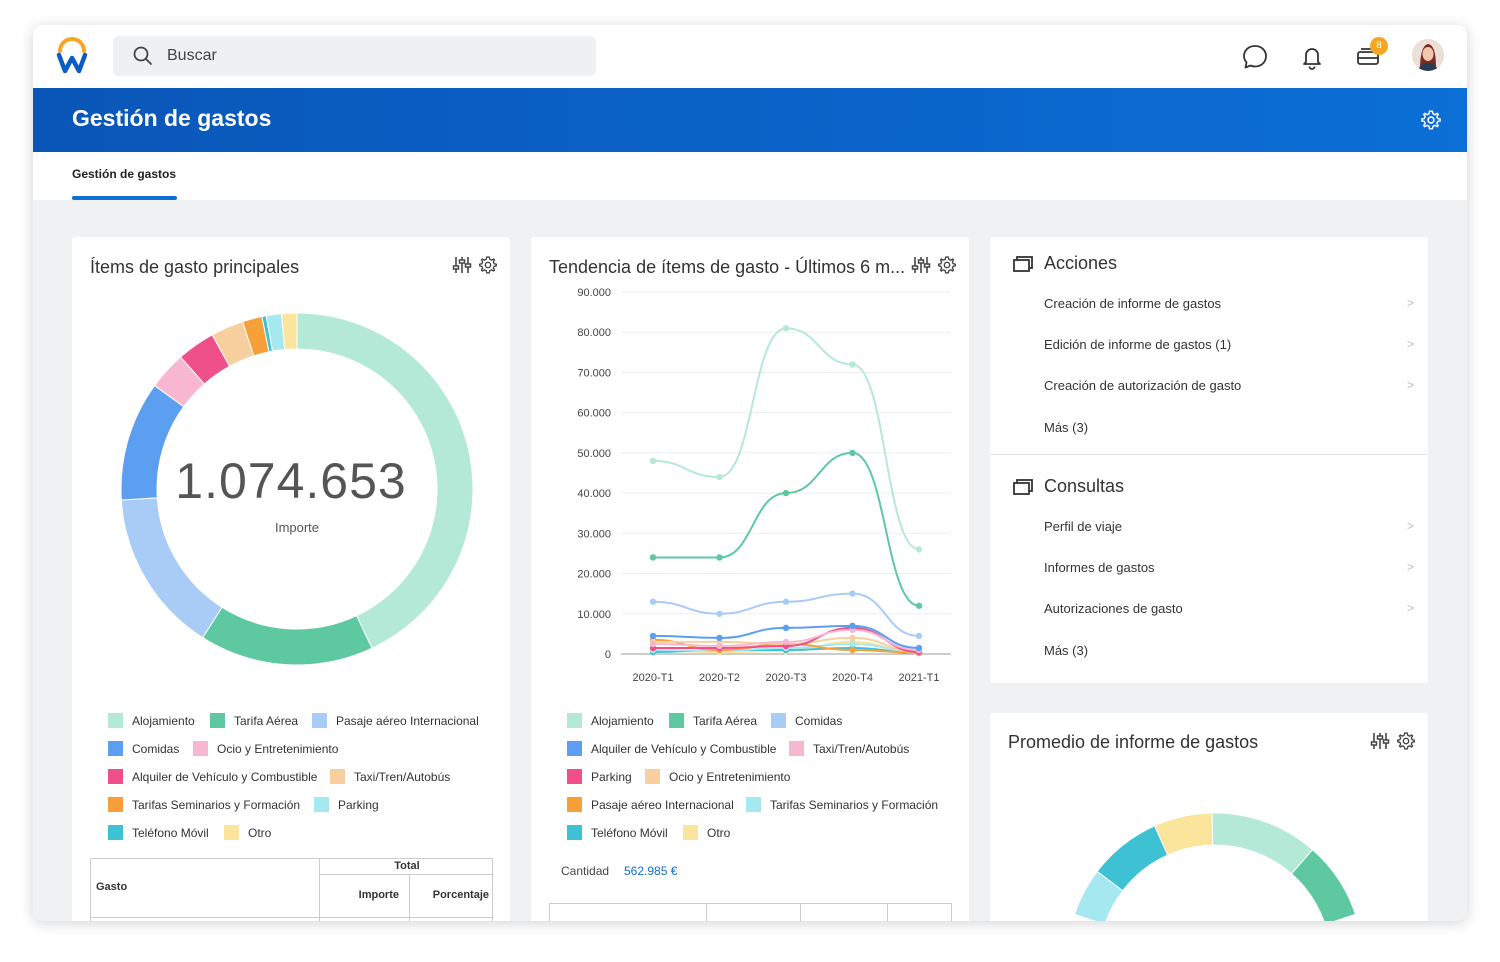 The image size is (1500, 962). What do you see at coordinates (1229, 567) in the screenshot?
I see `query-item-informes: Informes de gastos >` at bounding box center [1229, 567].